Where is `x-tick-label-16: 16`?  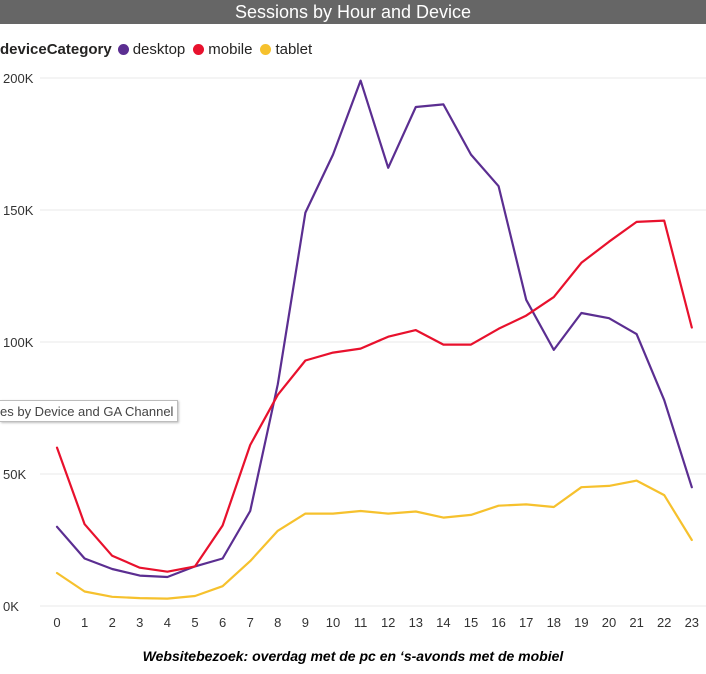
x-tick-label-16: 16 is located at coordinates (498, 622).